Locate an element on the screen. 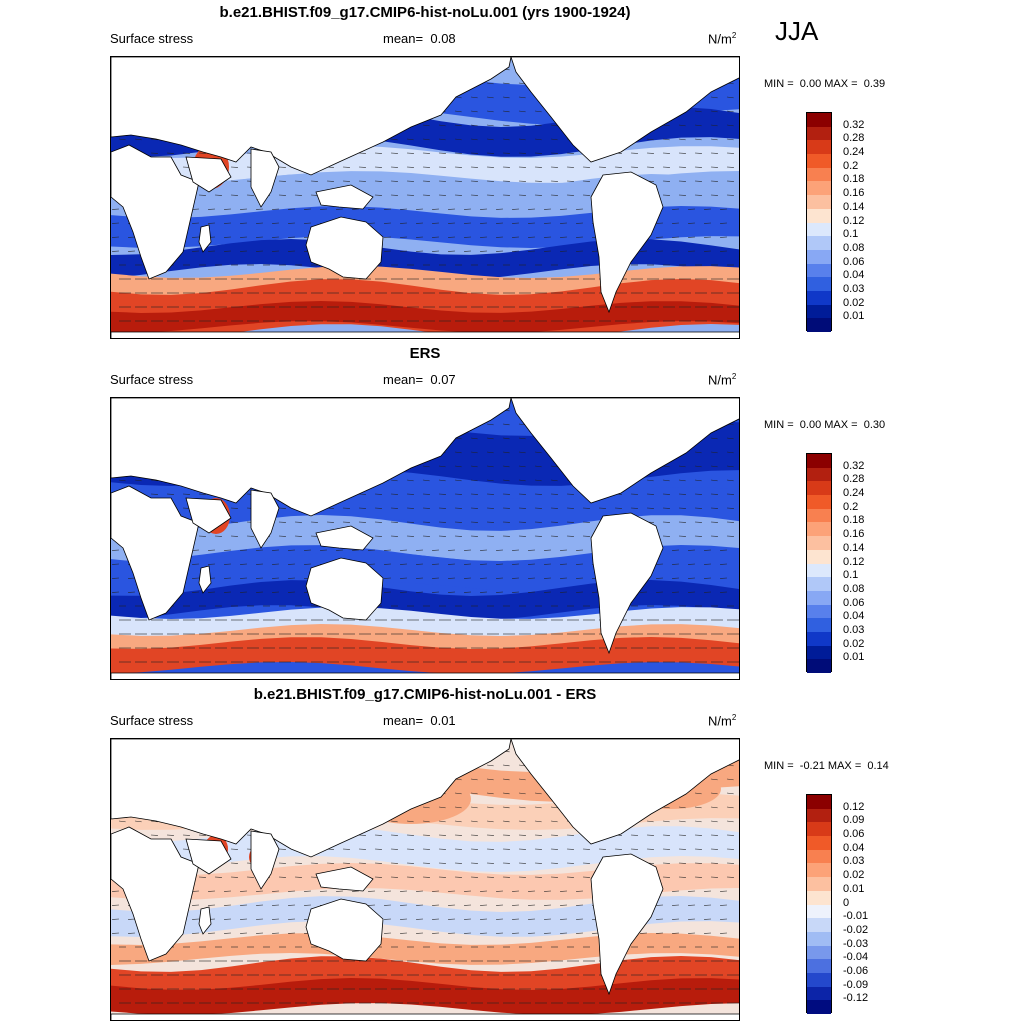 The width and height of the screenshot is (1024, 1024). colorbar-tick-label: -0.06 is located at coordinates (856, 970).